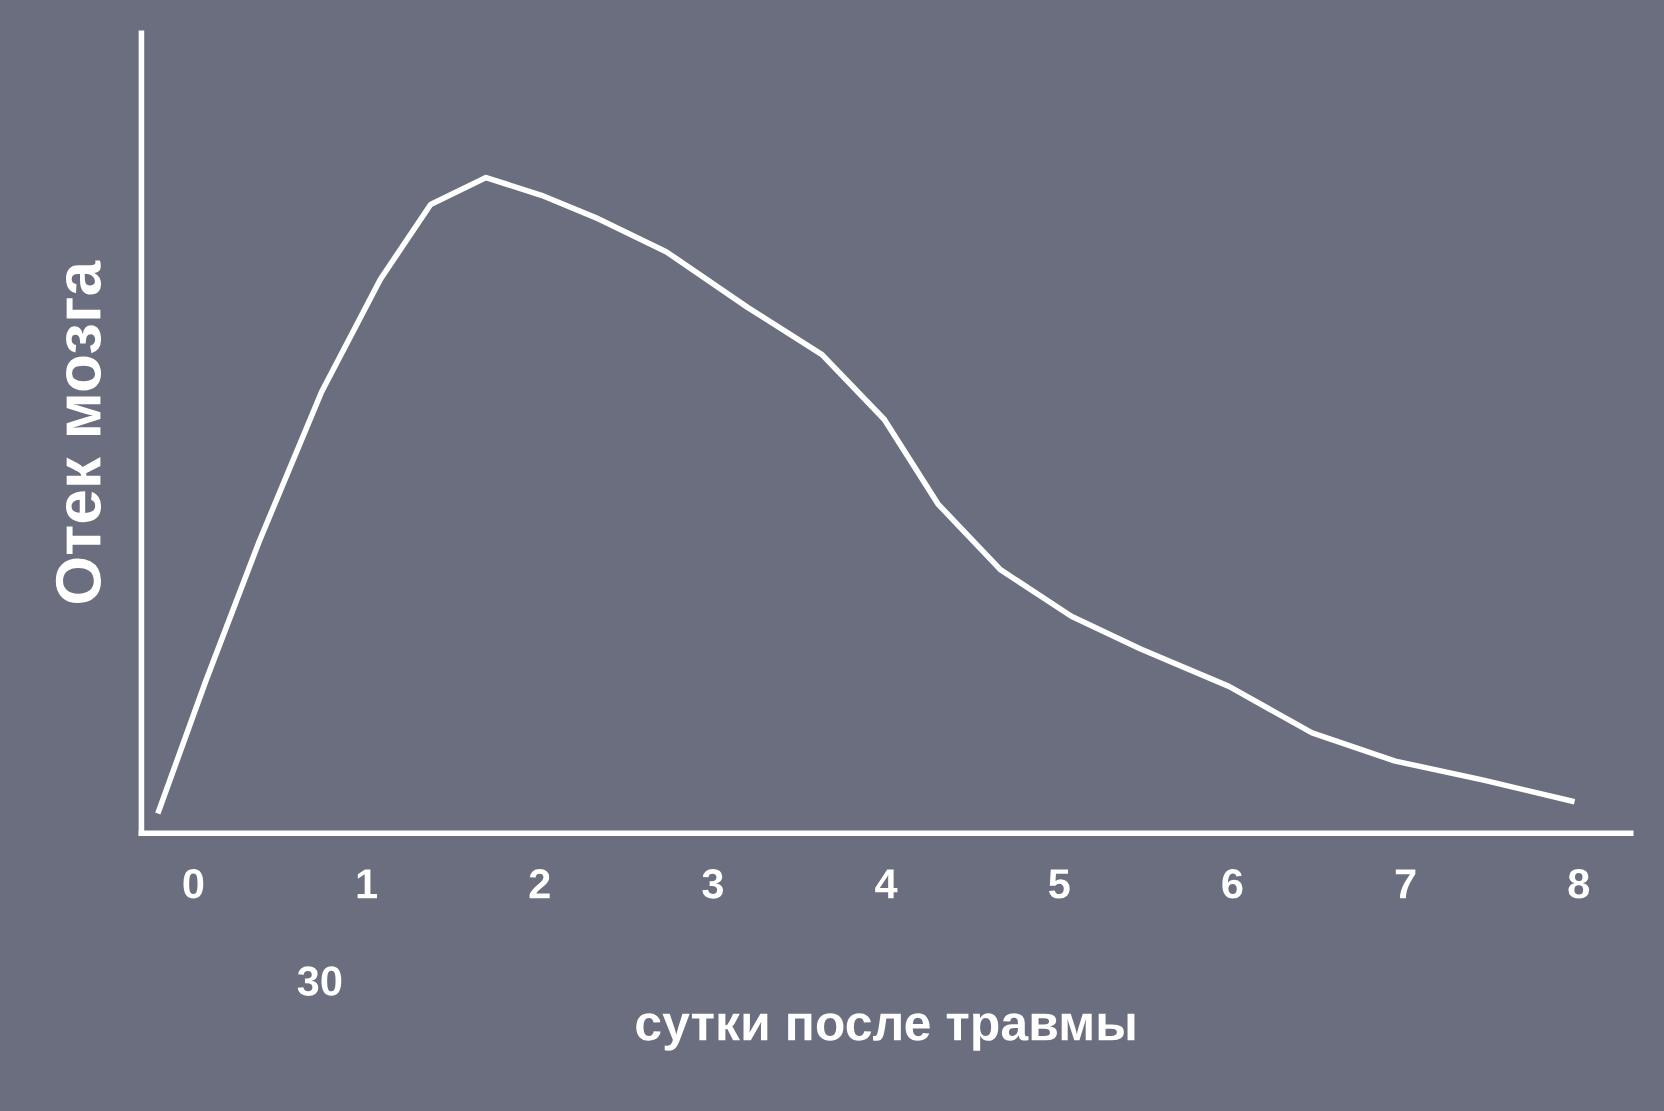 The width and height of the screenshot is (1664, 1111). What do you see at coordinates (712, 884) in the screenshot?
I see `x-tick-label: 3` at bounding box center [712, 884].